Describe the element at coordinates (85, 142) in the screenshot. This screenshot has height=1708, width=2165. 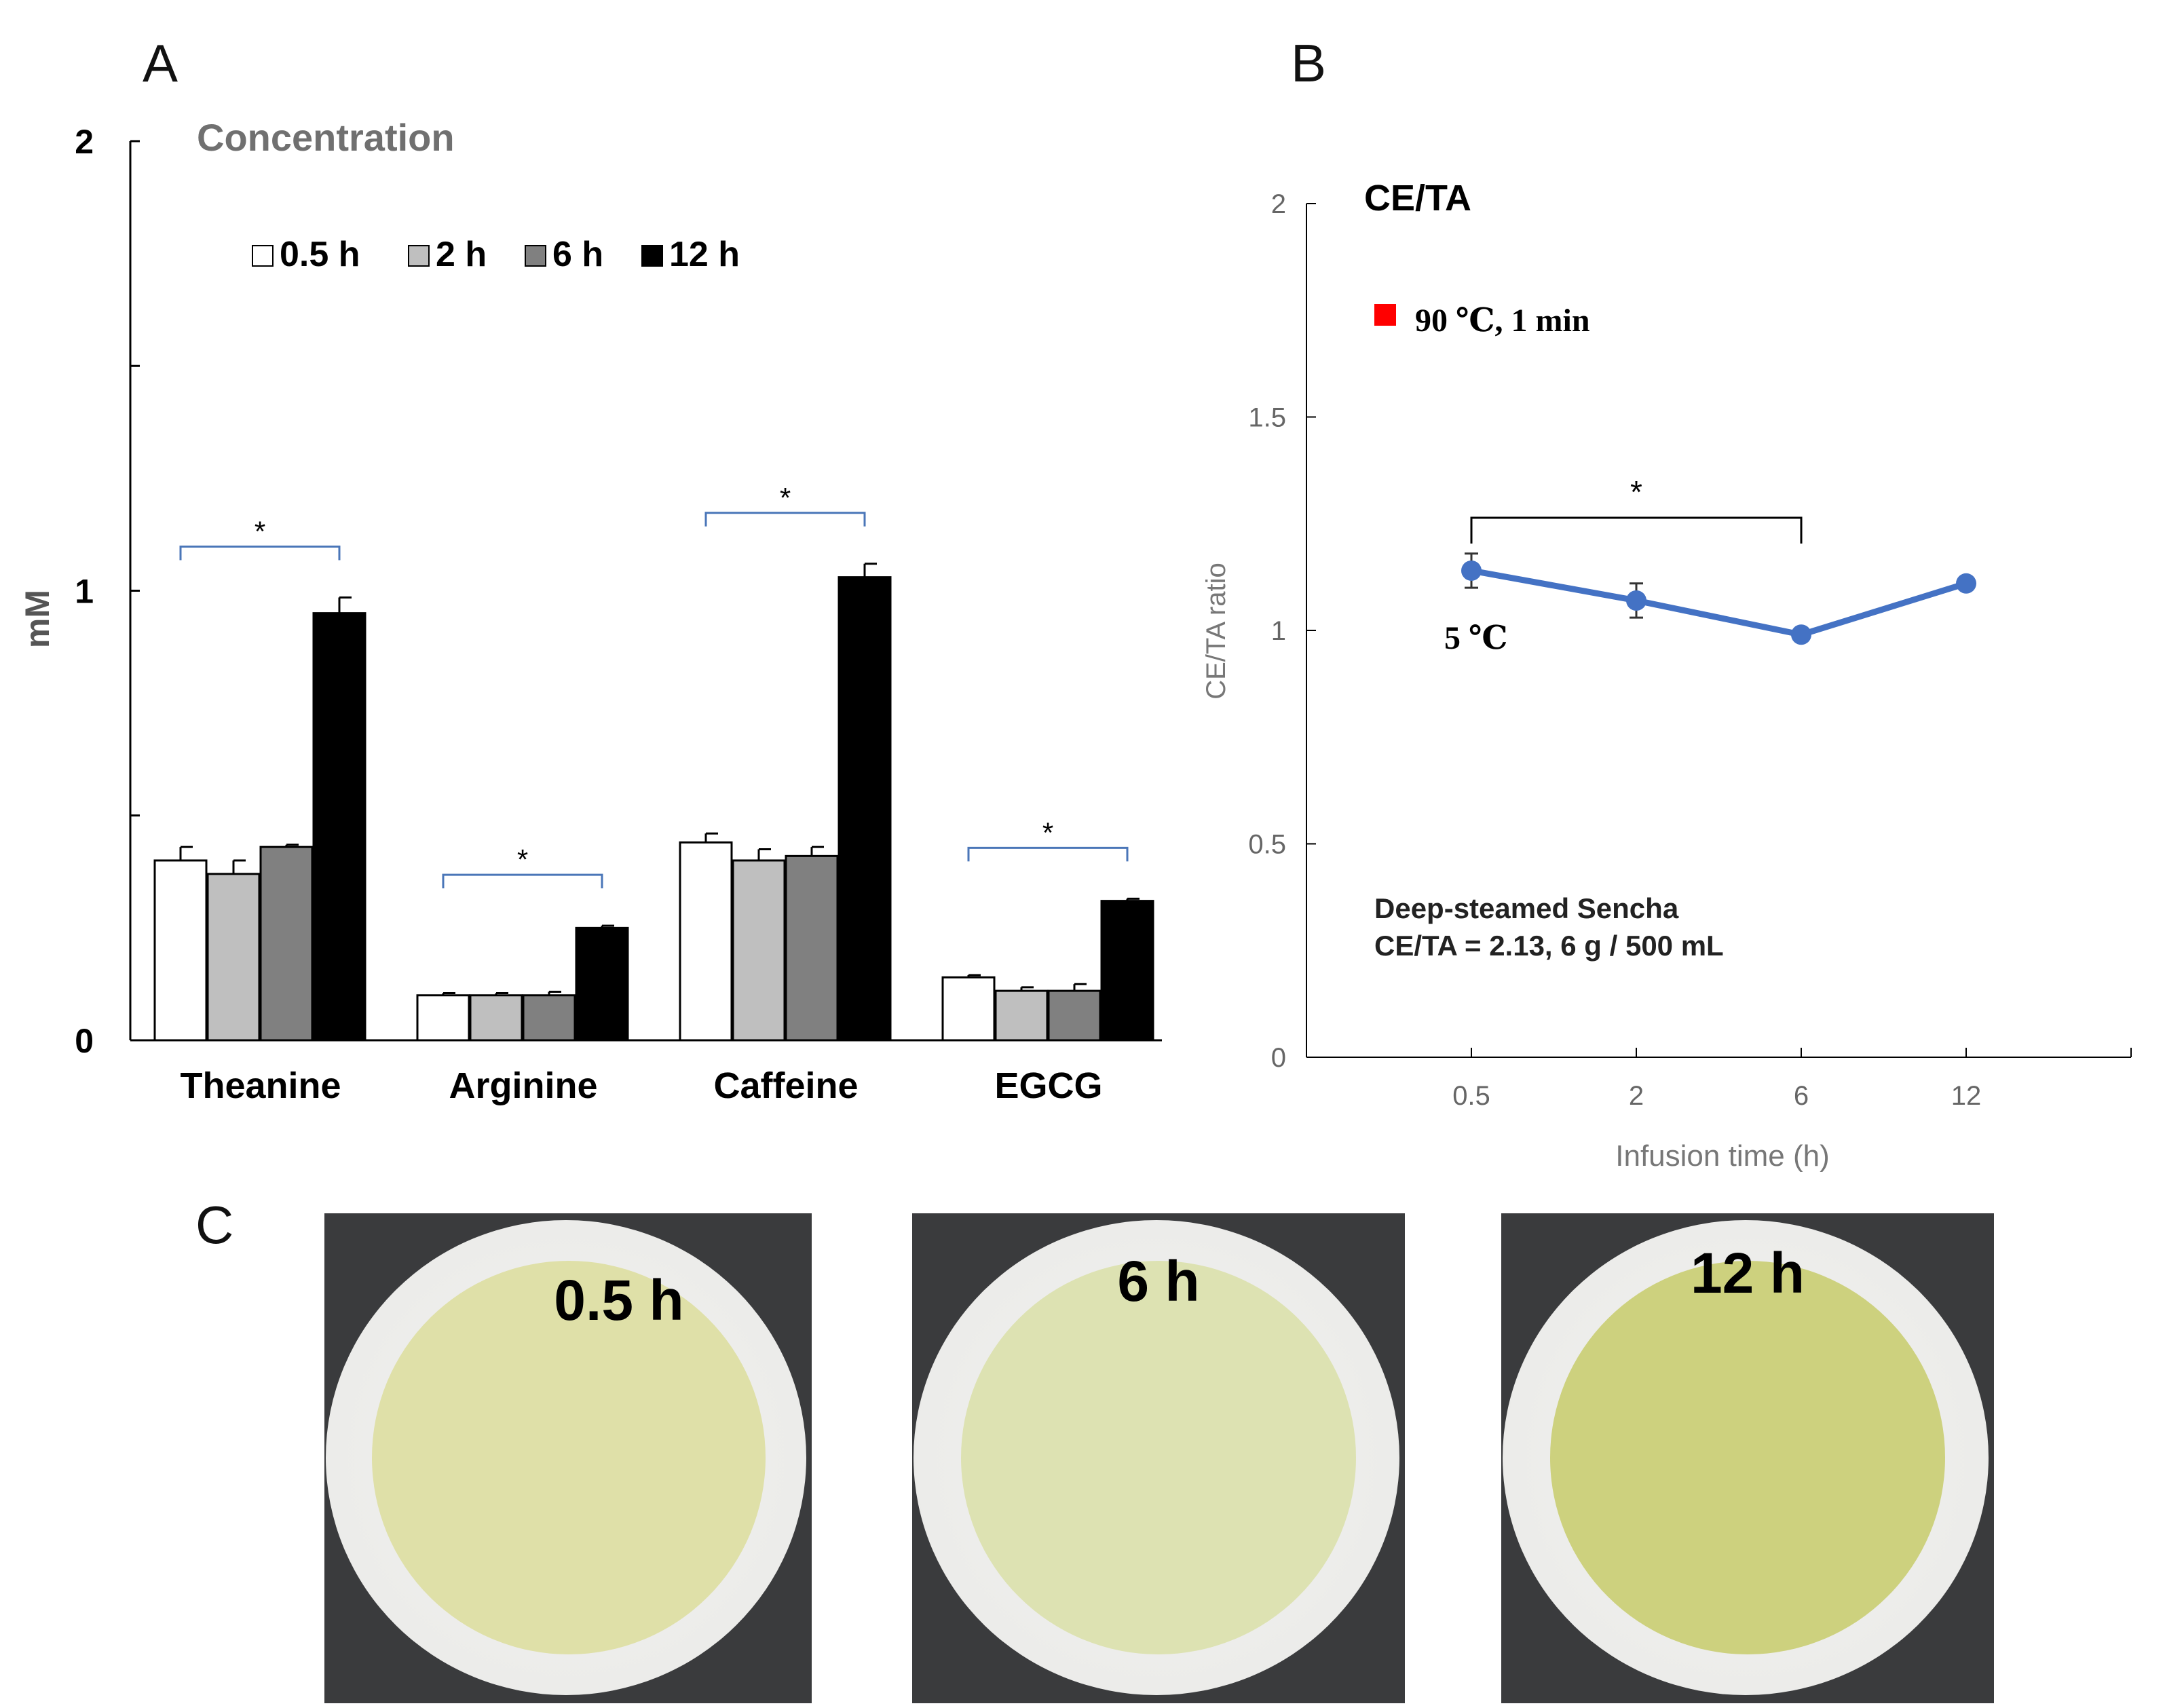
I see `bar-y-tick-label: 2` at that location.